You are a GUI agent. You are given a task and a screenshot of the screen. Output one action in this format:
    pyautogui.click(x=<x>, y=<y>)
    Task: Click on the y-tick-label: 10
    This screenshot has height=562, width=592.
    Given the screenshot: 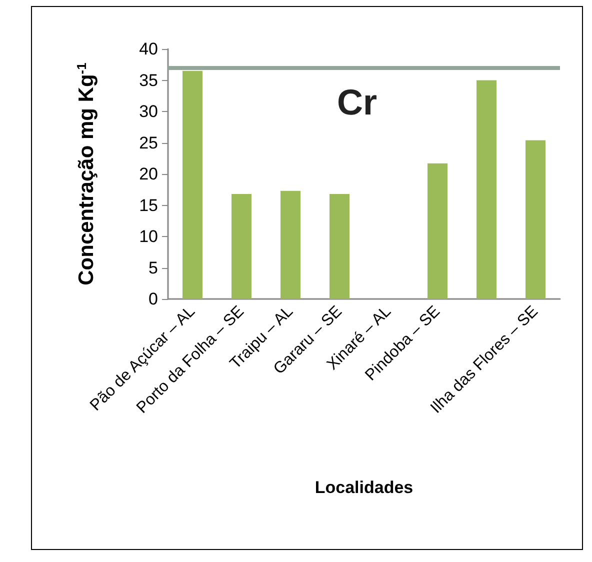 What is the action you would take?
    pyautogui.click(x=148, y=236)
    